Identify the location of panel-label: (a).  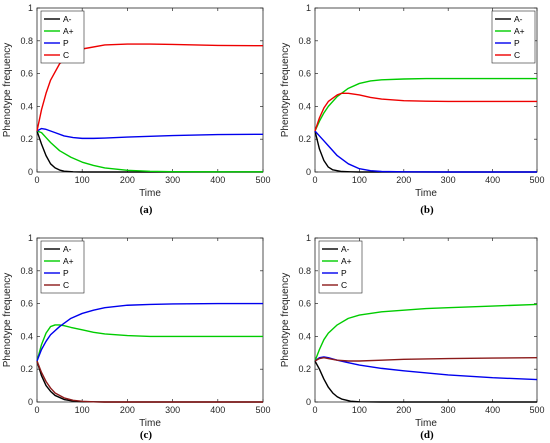
(146, 210).